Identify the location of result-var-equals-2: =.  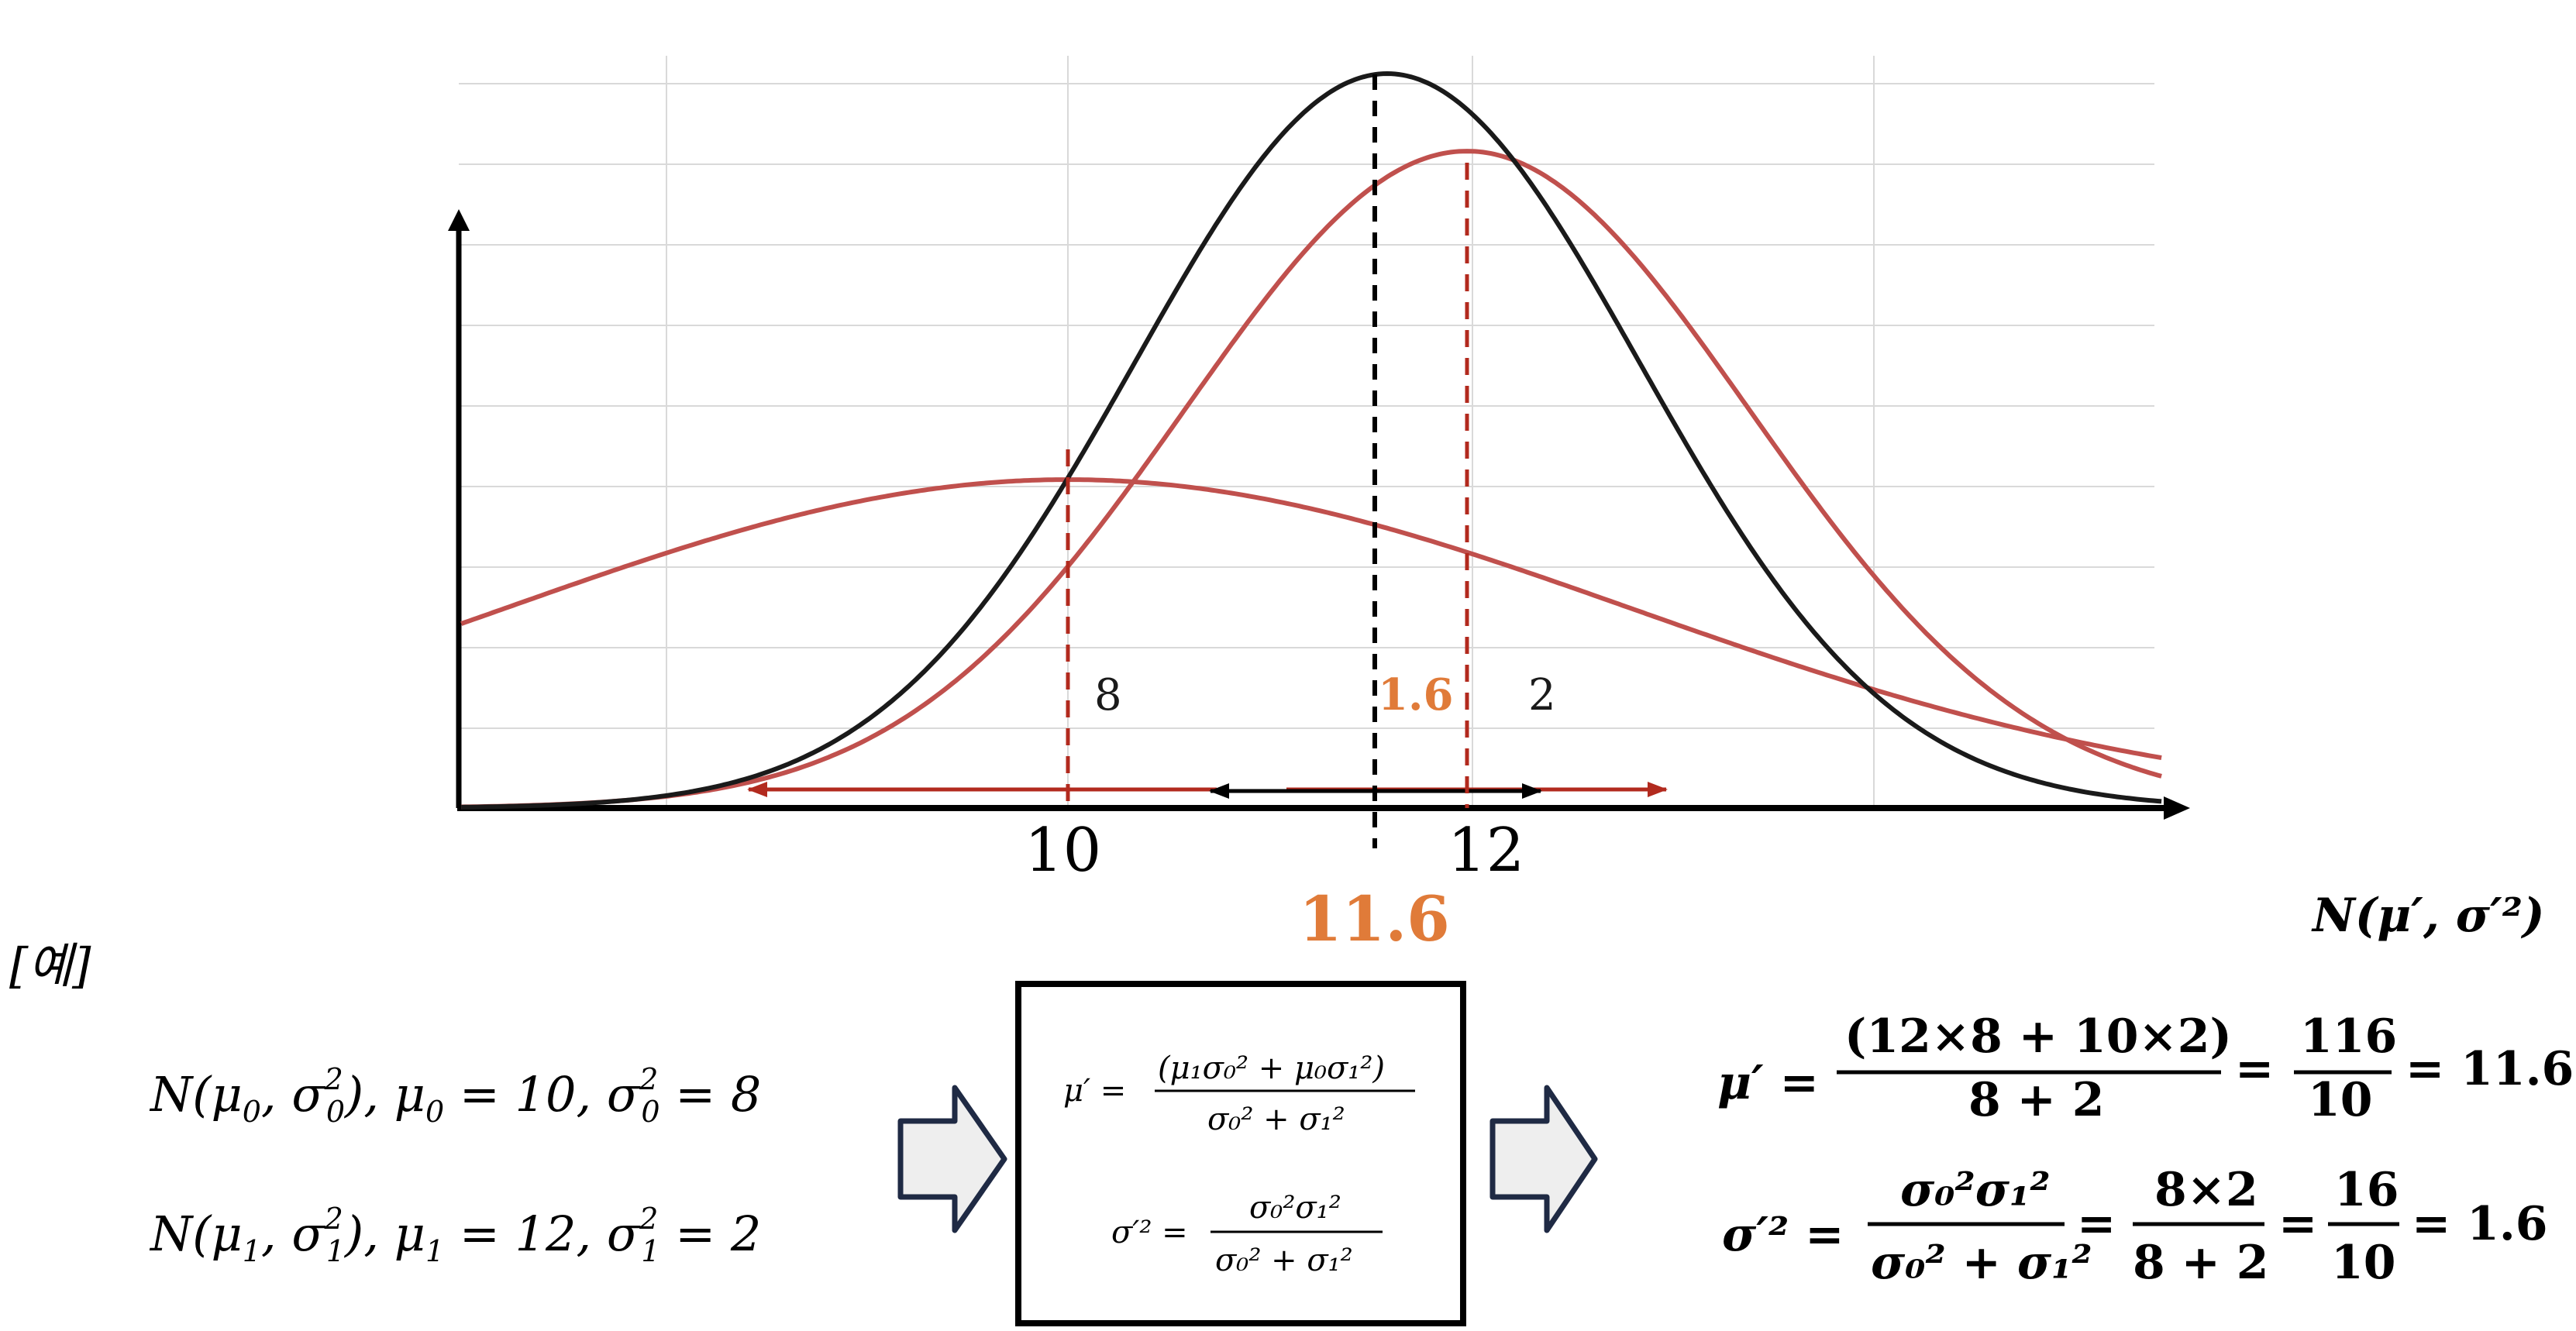
(2297, 1224).